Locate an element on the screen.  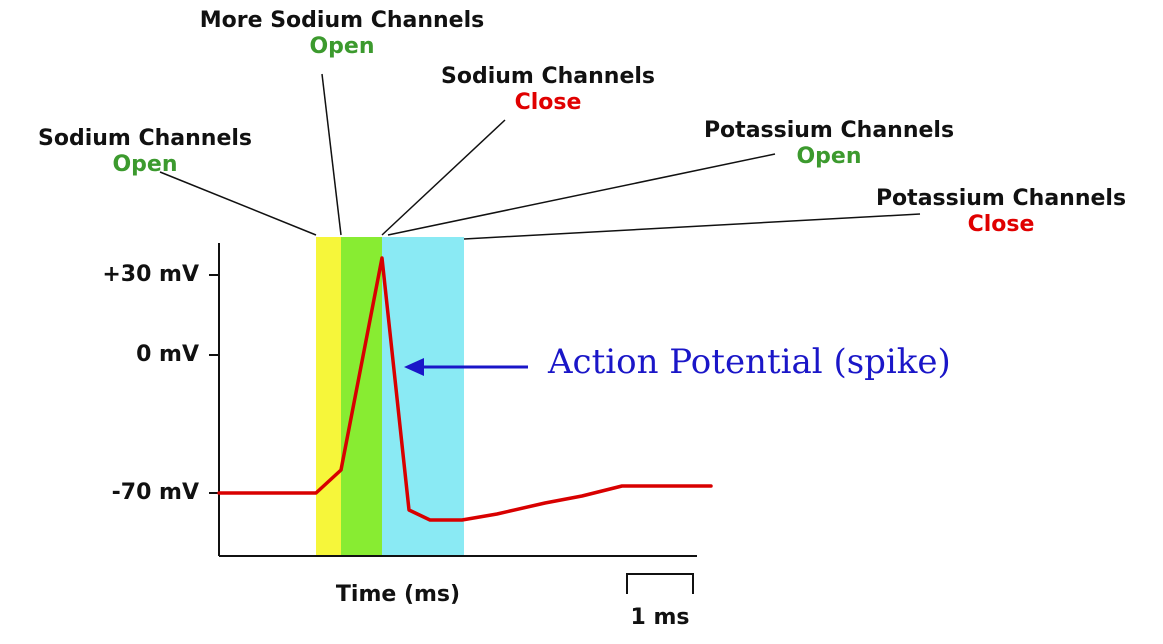
phase-label-more-sodium-open: More Sodium Channels Open is located at coordinates (342, 34).